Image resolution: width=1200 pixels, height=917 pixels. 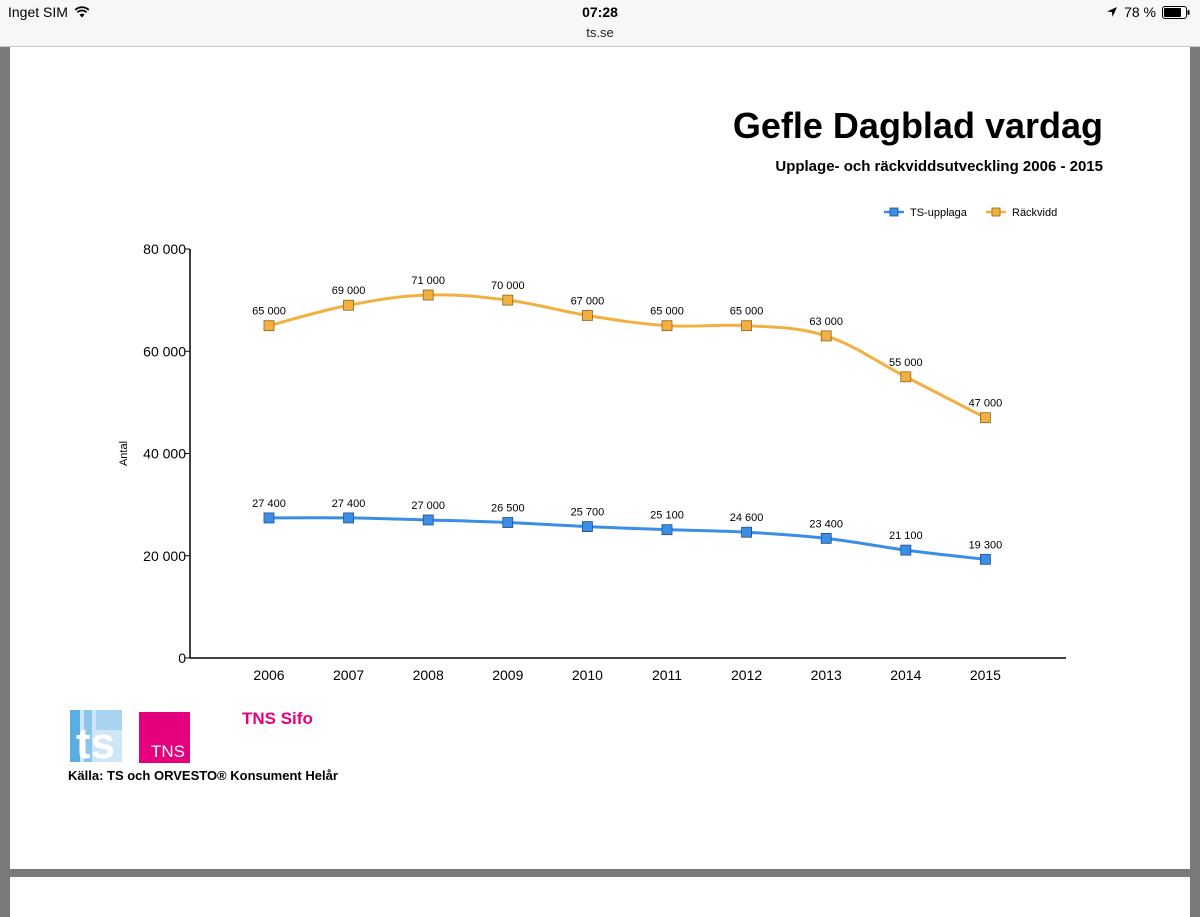 What do you see at coordinates (667, 675) in the screenshot?
I see `x-tick-label: 2011` at bounding box center [667, 675].